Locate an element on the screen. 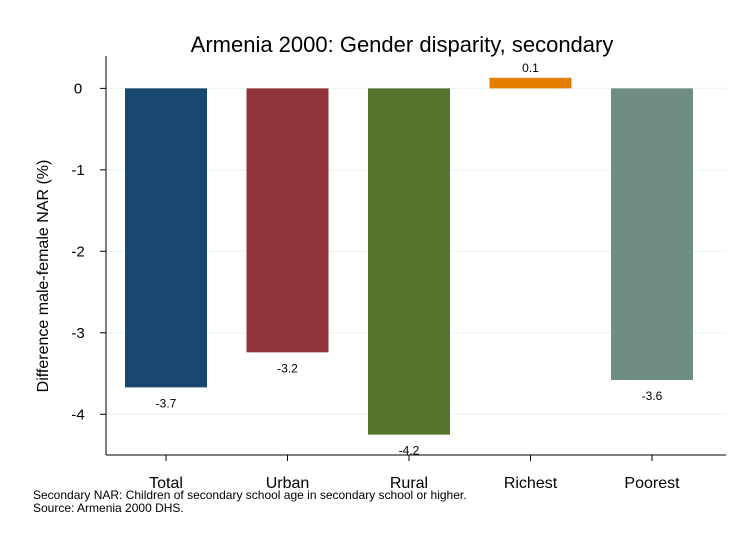 The width and height of the screenshot is (730, 546). bar-rural is located at coordinates (409, 261).